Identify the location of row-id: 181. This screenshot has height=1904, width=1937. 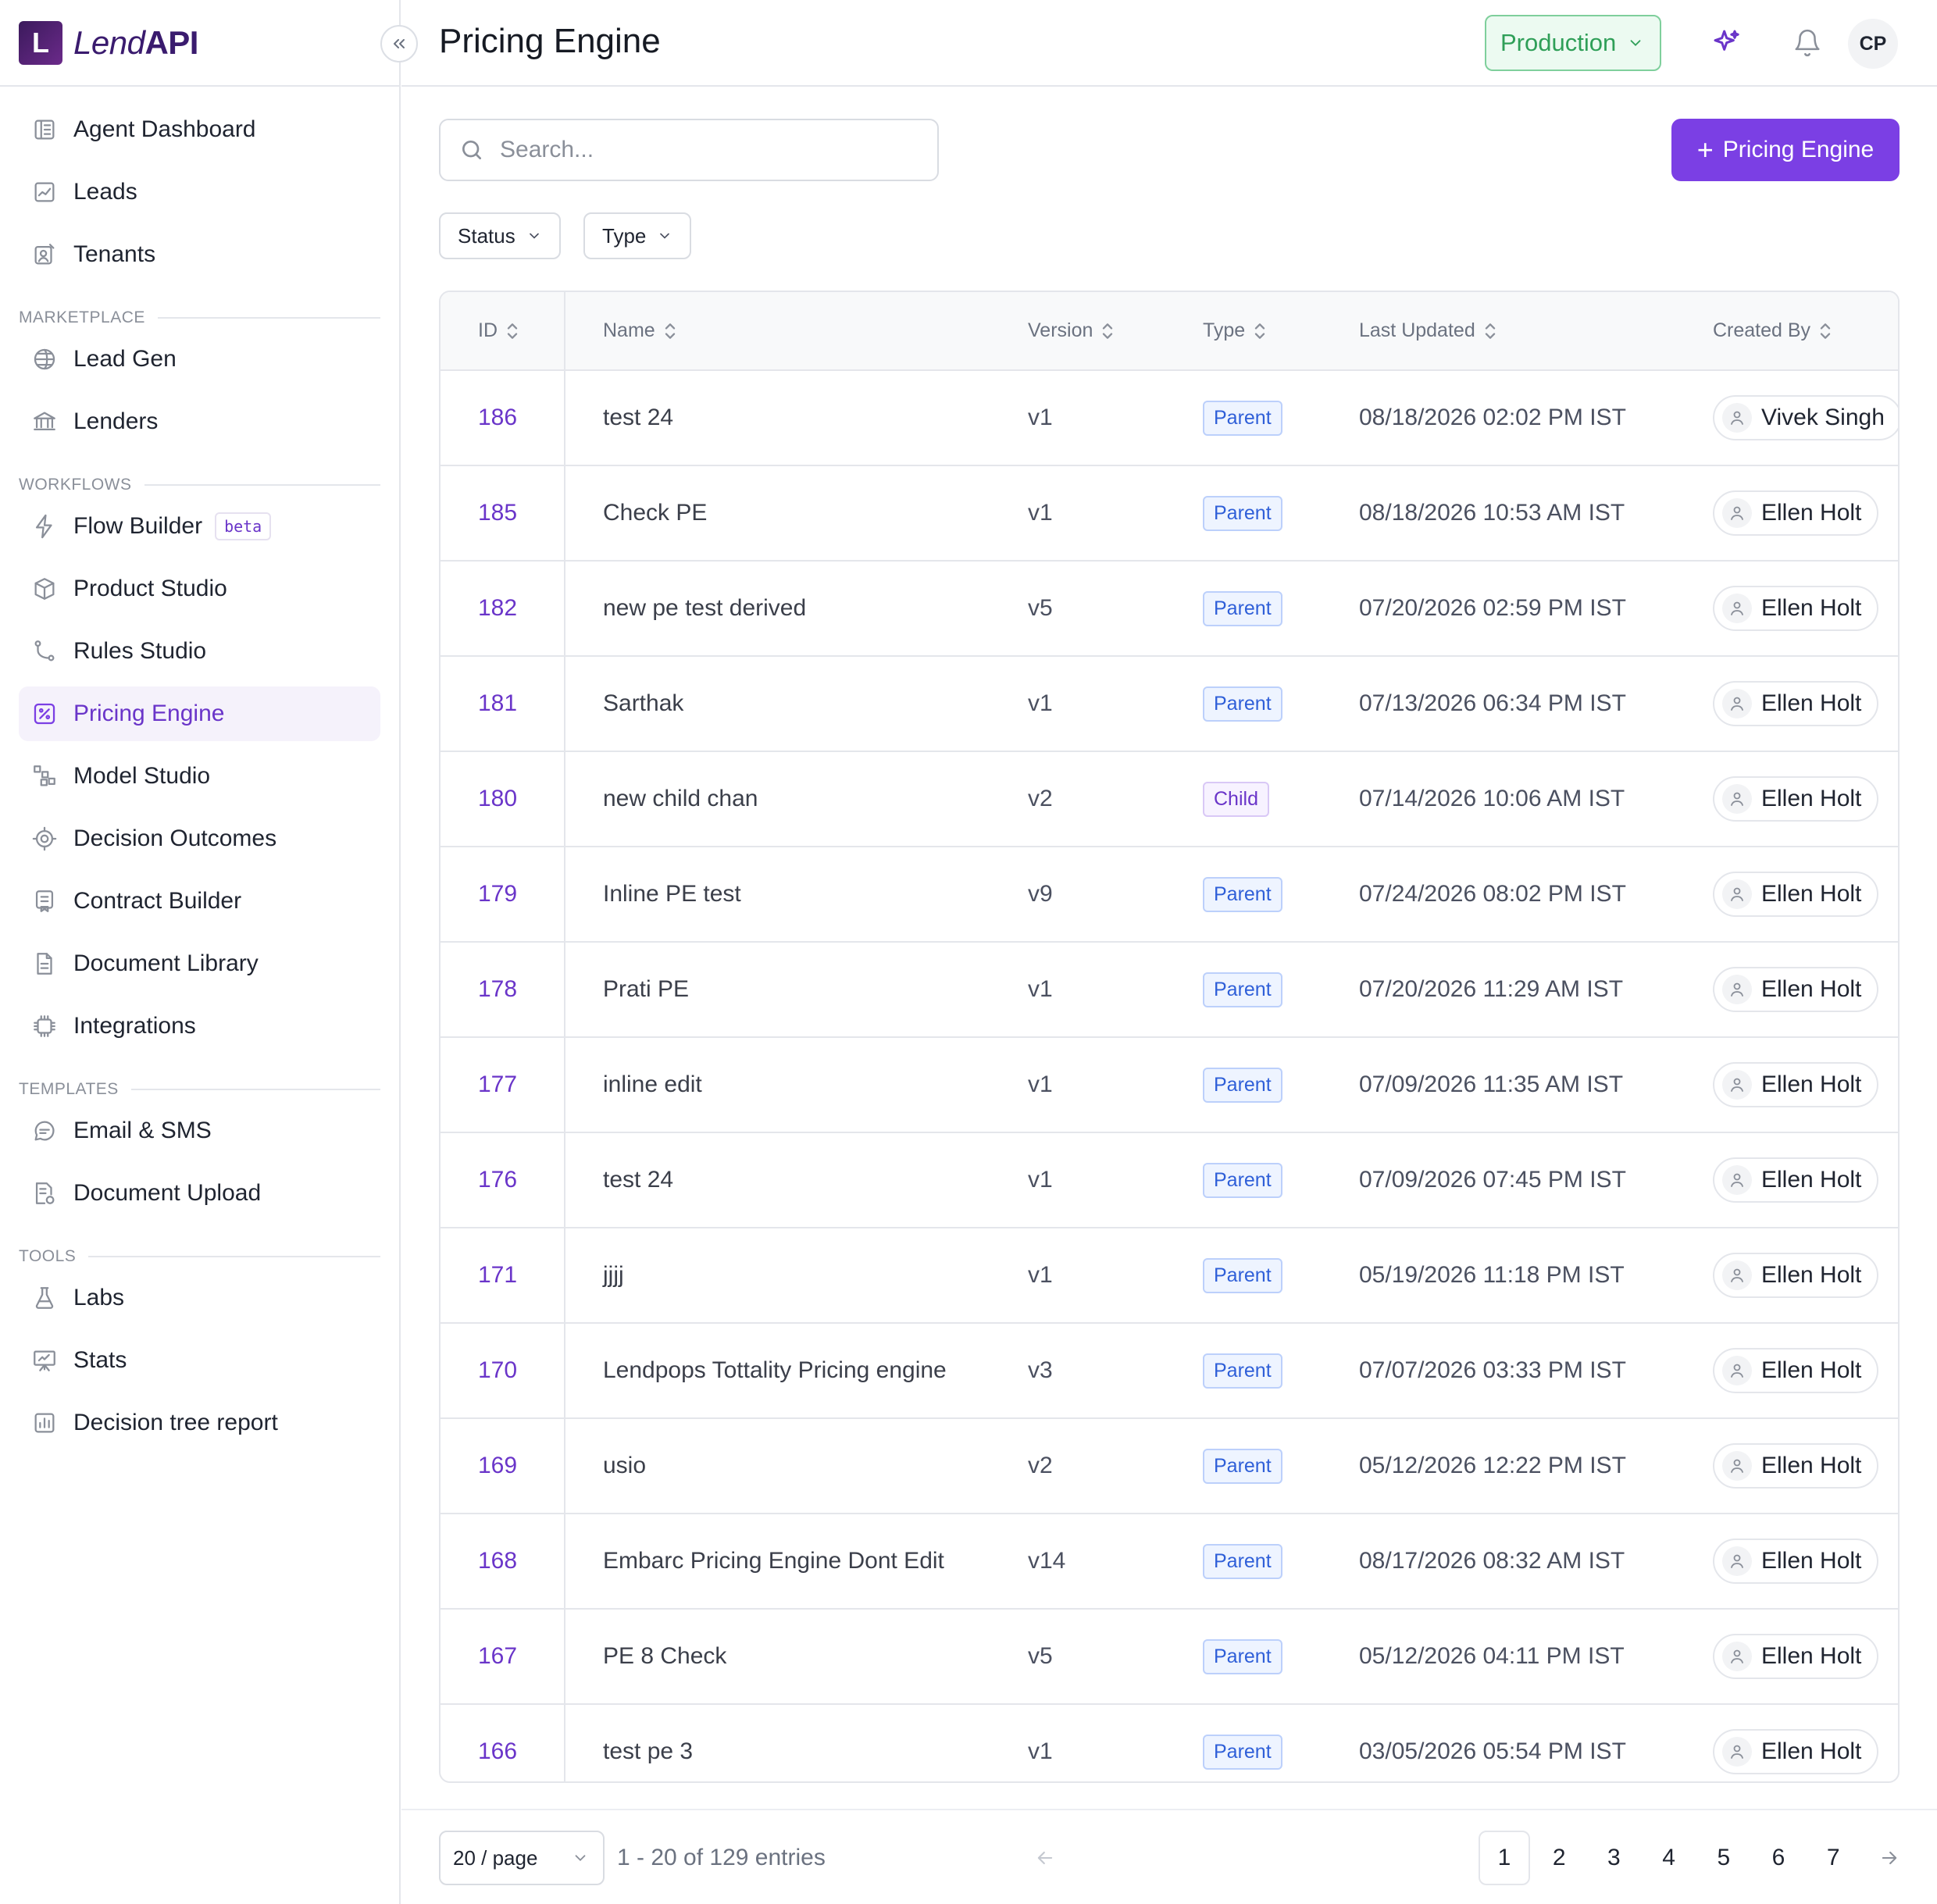
(503, 704).